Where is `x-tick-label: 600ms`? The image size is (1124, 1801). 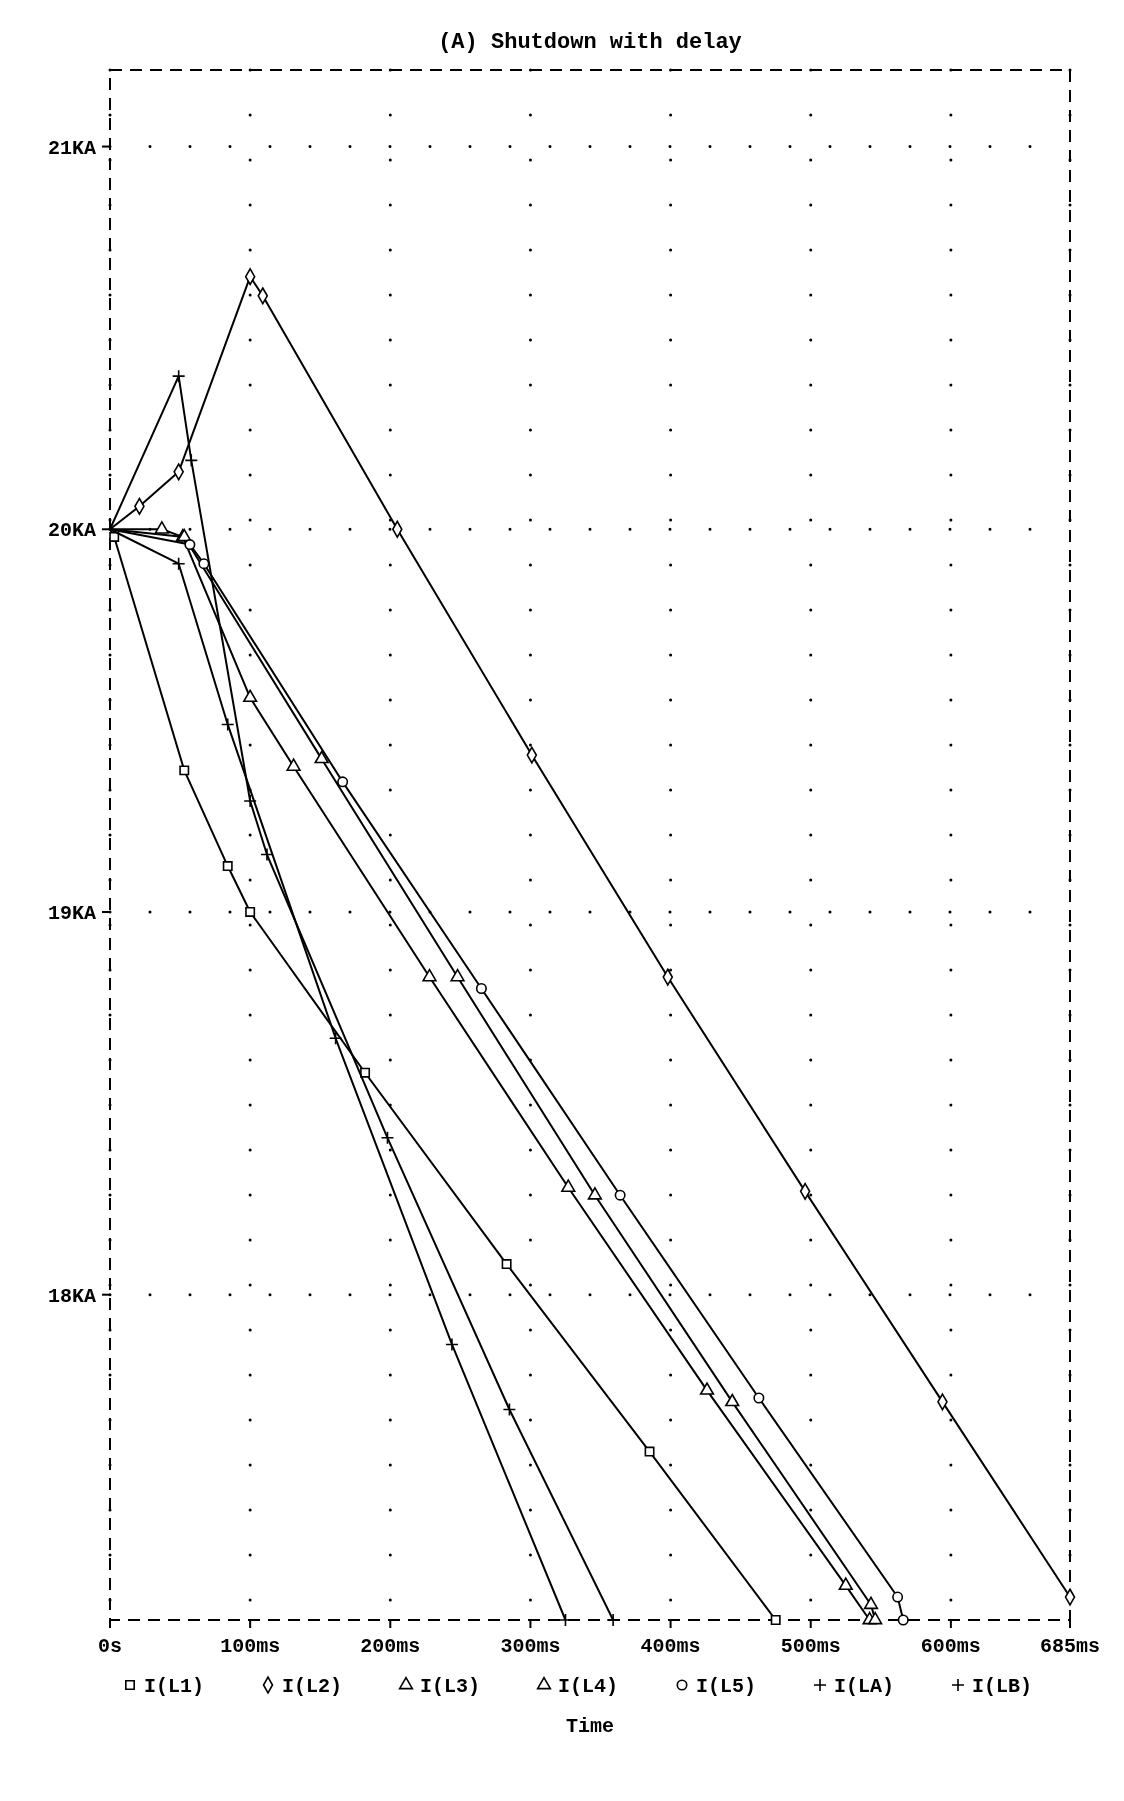 x-tick-label: 600ms is located at coordinates (950, 1646).